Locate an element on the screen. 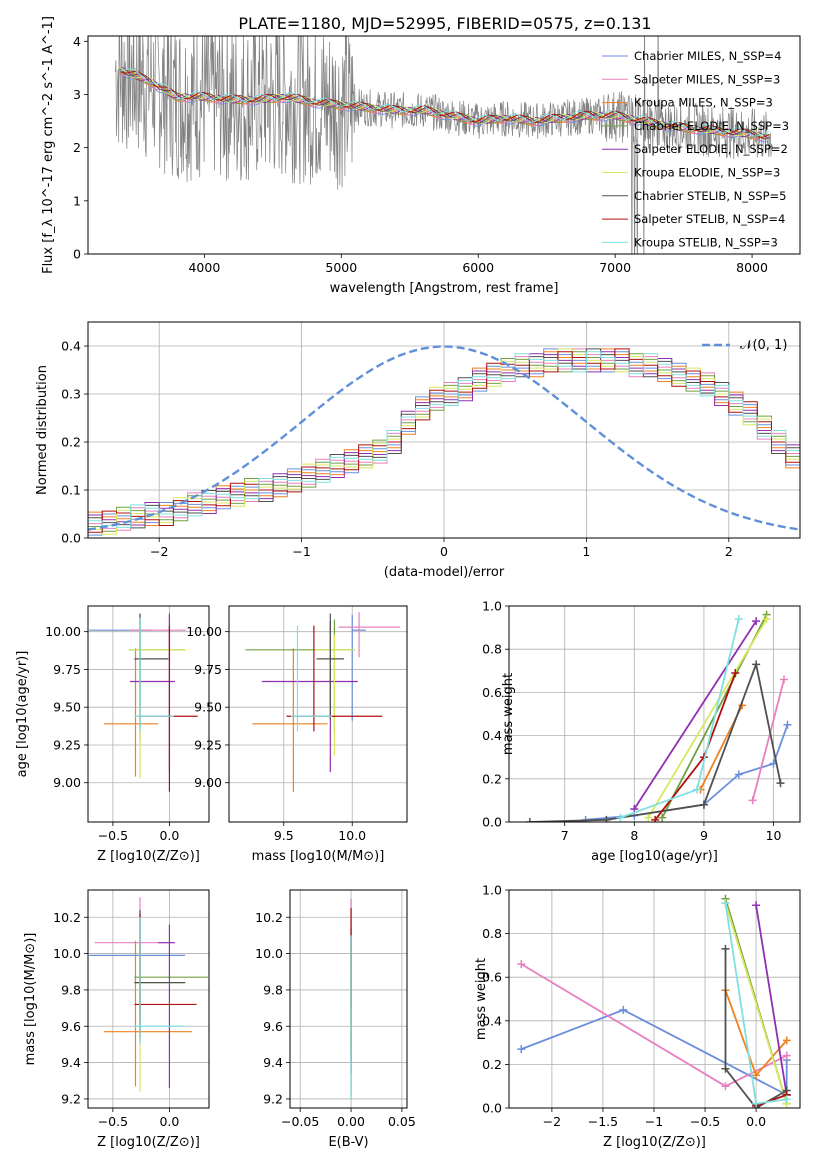 This screenshot has width=819, height=1170. y-tick-label: 0.4 is located at coordinates (71, 346).